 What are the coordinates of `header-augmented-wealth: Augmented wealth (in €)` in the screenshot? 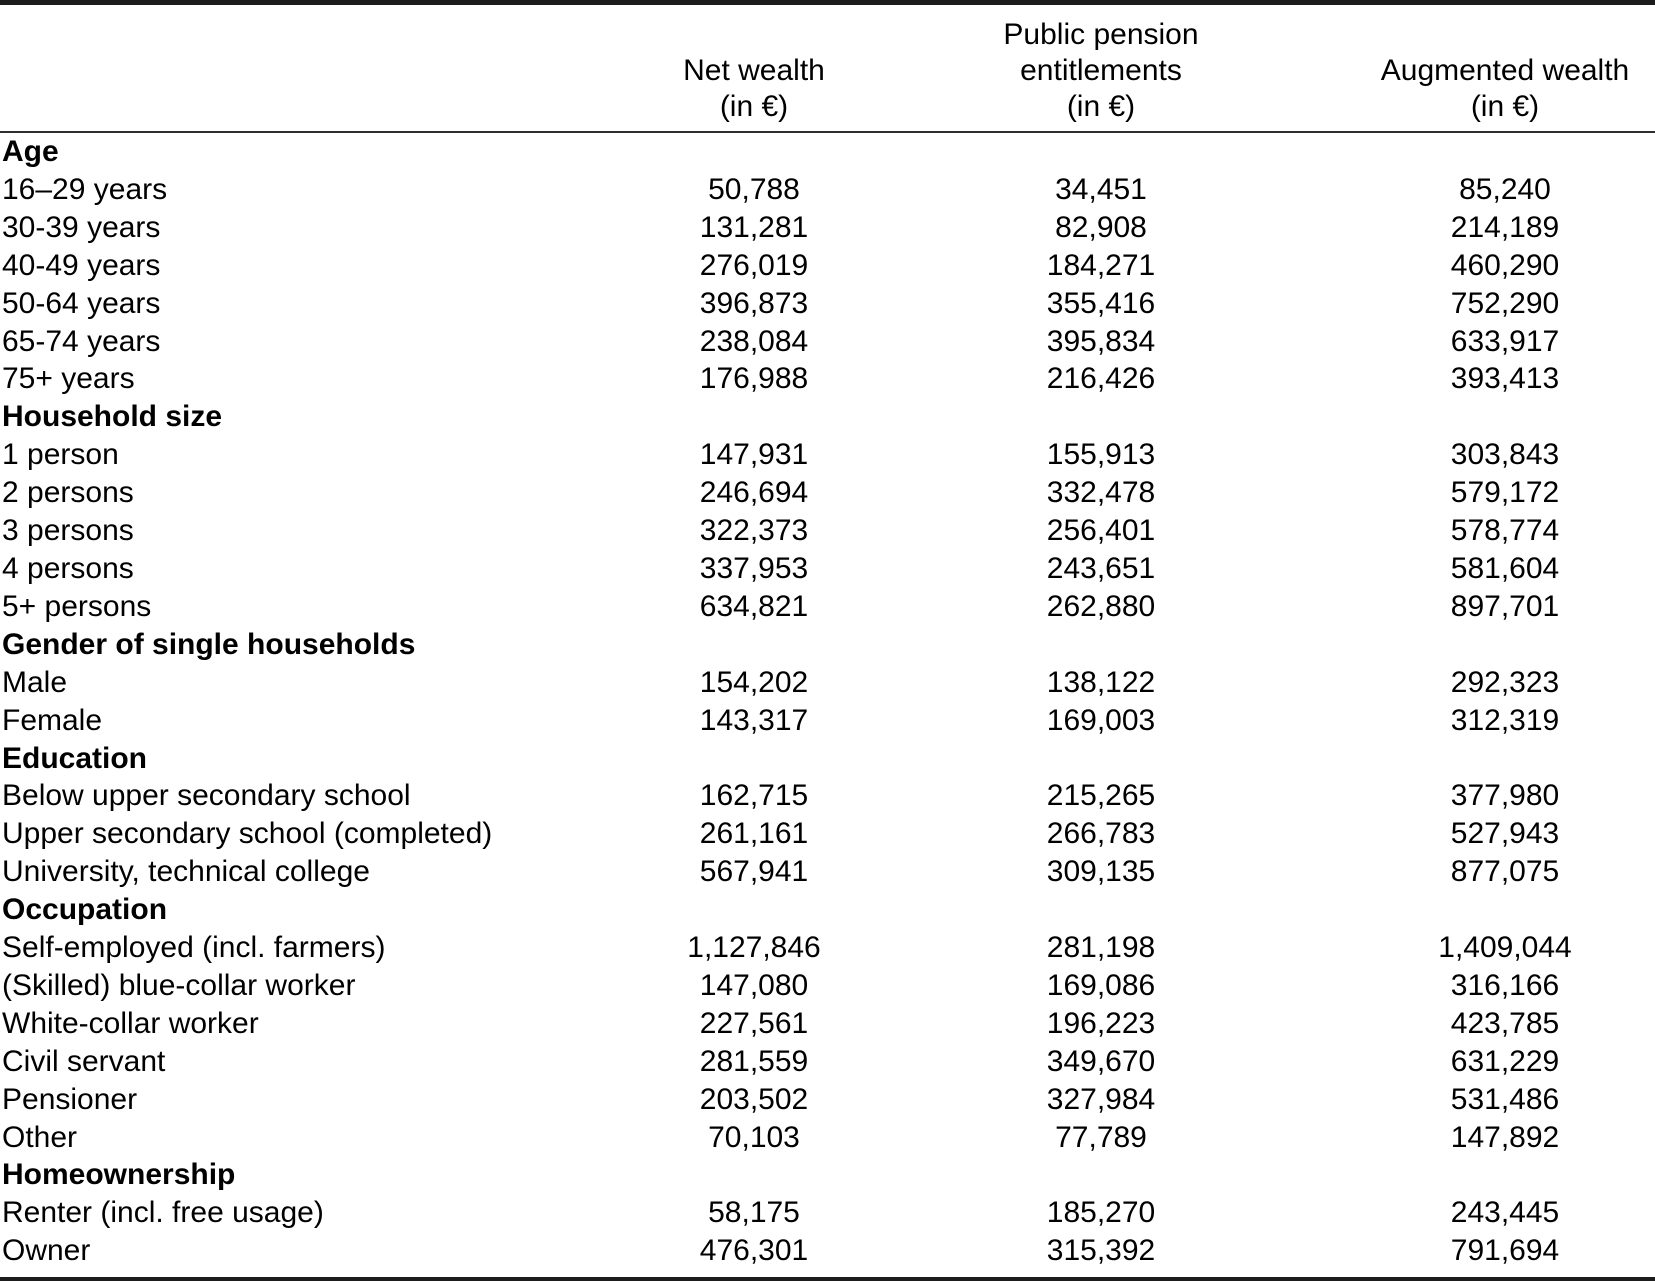 It's located at (1505, 69).